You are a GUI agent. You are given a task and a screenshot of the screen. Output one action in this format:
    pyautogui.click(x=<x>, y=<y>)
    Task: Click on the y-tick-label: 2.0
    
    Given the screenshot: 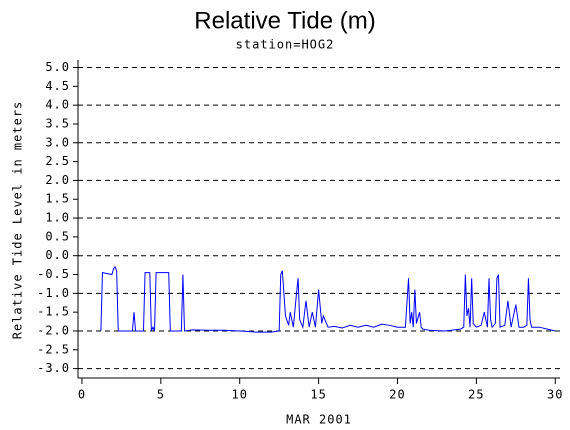 What is the action you would take?
    pyautogui.click(x=57, y=180)
    